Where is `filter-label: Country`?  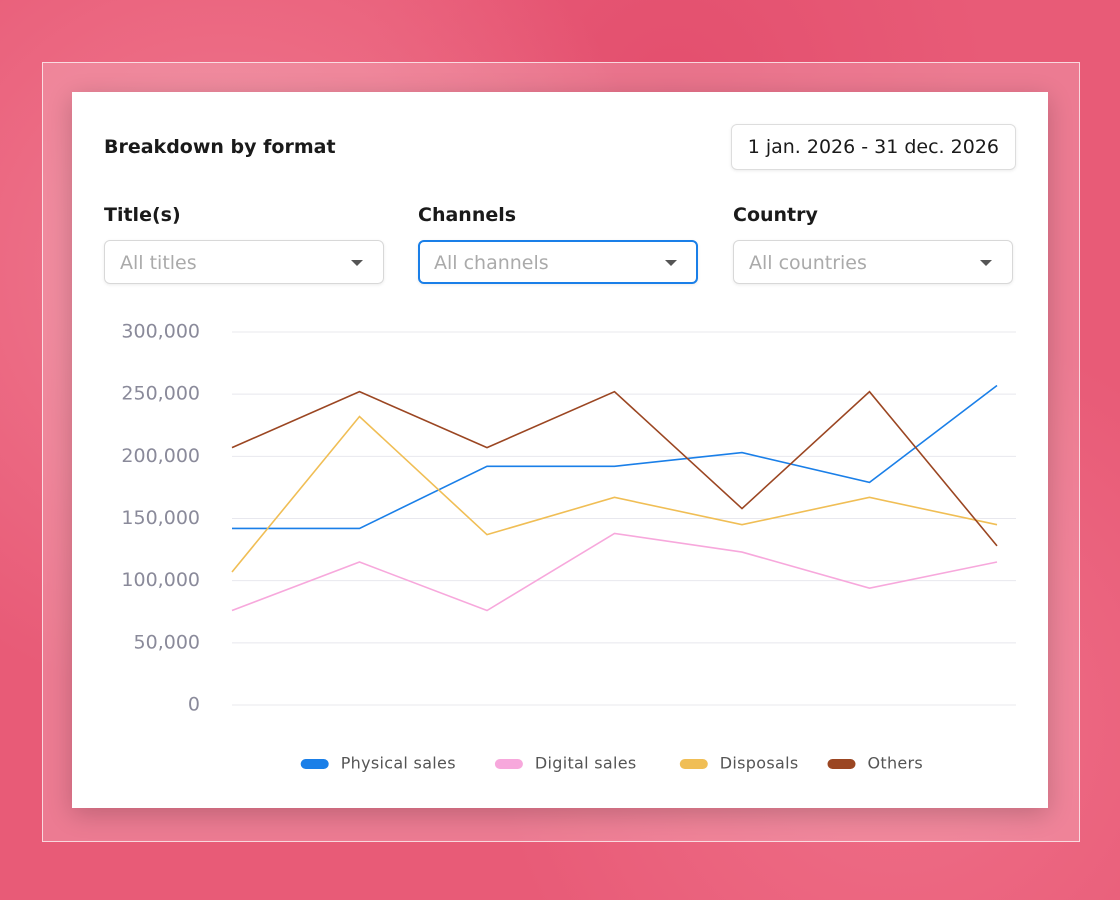 filter-label: Country is located at coordinates (775, 215).